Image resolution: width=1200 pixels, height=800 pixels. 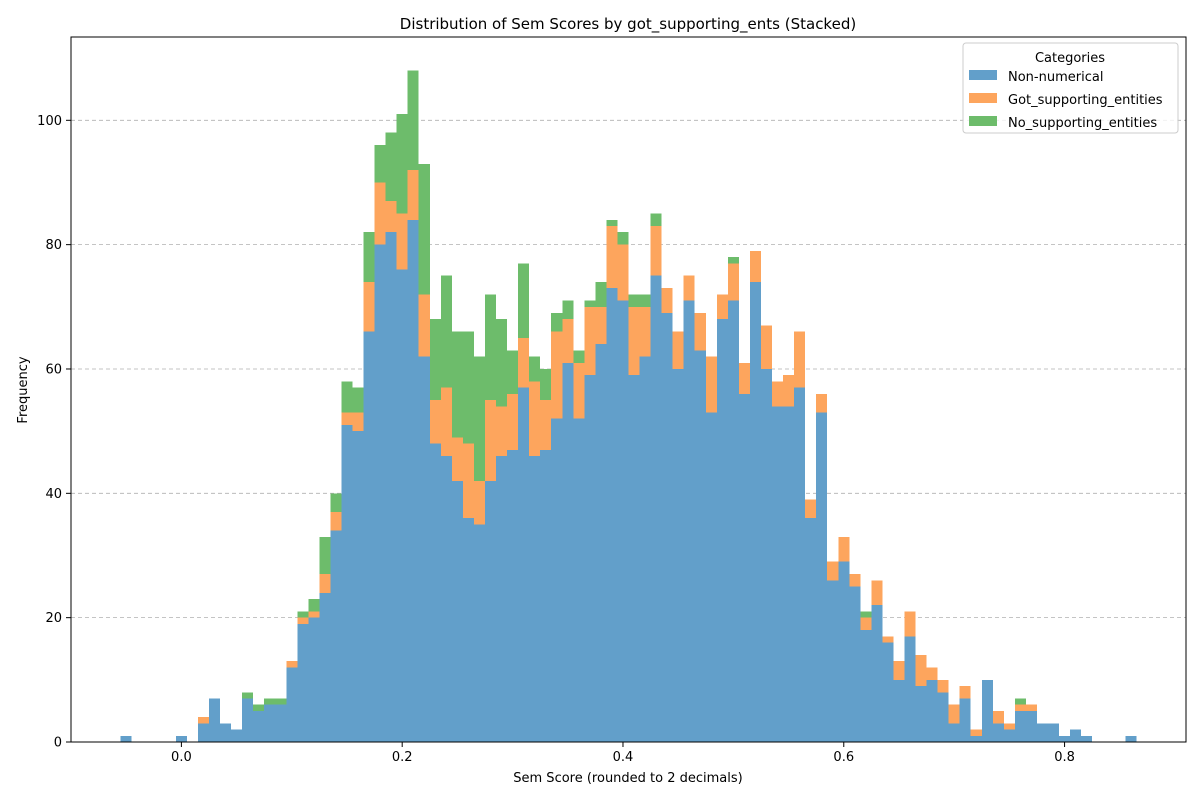 What do you see at coordinates (983, 75) in the screenshot?
I see `legend-swatch-non-numerical` at bounding box center [983, 75].